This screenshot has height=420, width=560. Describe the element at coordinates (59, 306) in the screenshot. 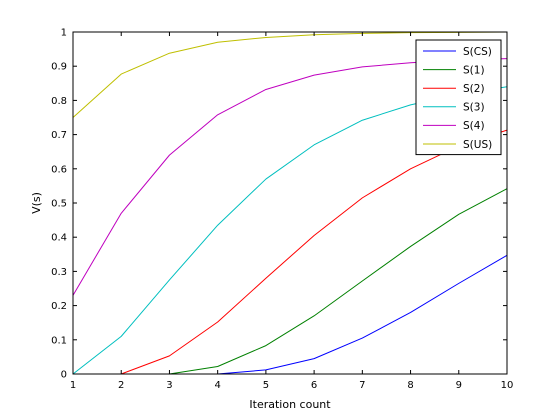

I see `y-tick-label: 0.2` at that location.